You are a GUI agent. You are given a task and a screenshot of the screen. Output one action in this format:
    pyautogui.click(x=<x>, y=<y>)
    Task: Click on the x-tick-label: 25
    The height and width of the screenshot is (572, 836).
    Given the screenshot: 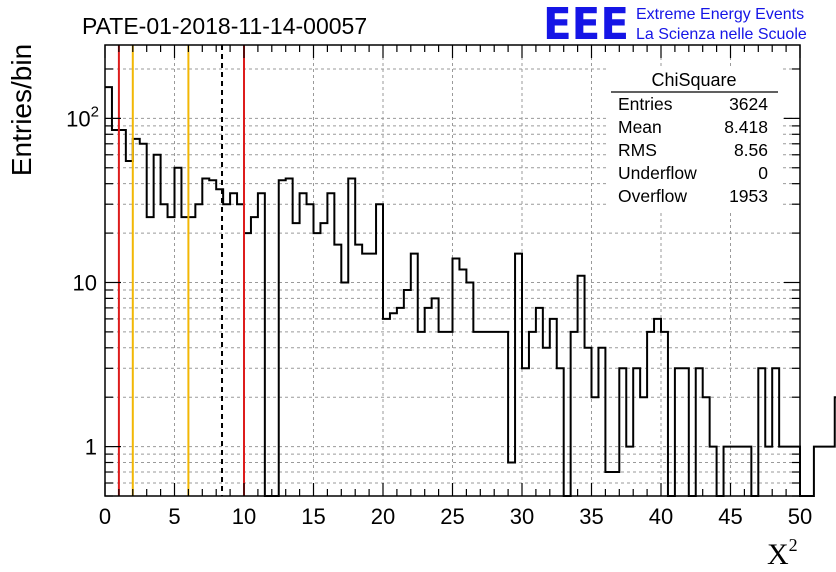 What is the action you would take?
    pyautogui.click(x=452, y=516)
    